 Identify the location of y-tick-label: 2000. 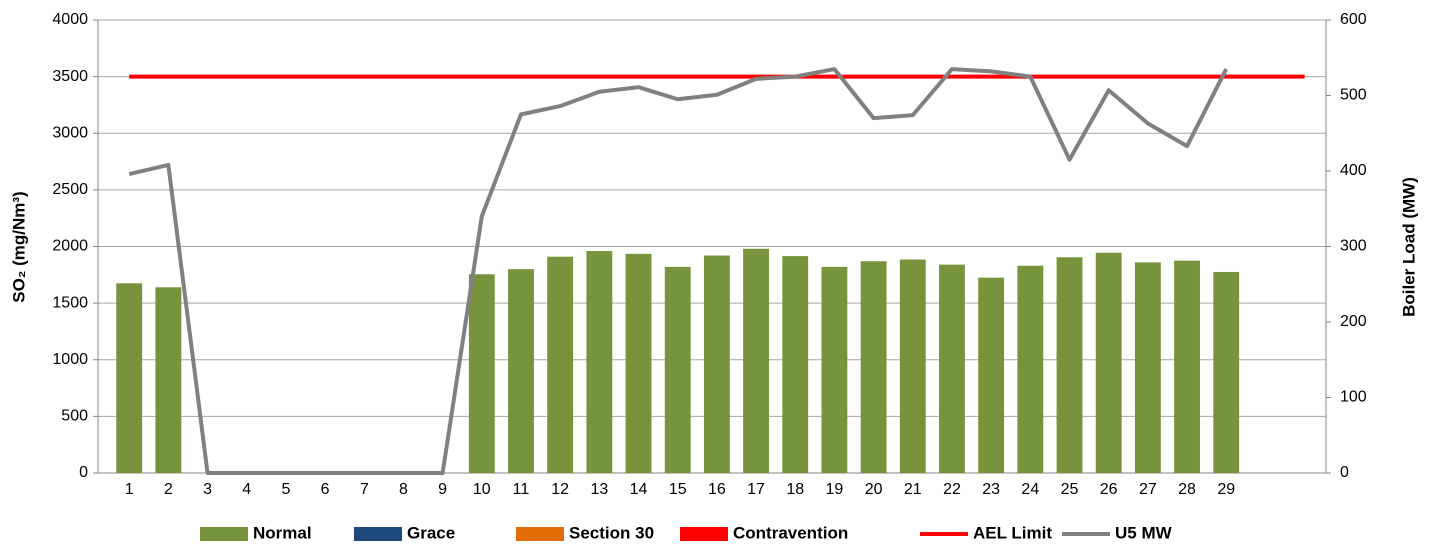
(70, 246).